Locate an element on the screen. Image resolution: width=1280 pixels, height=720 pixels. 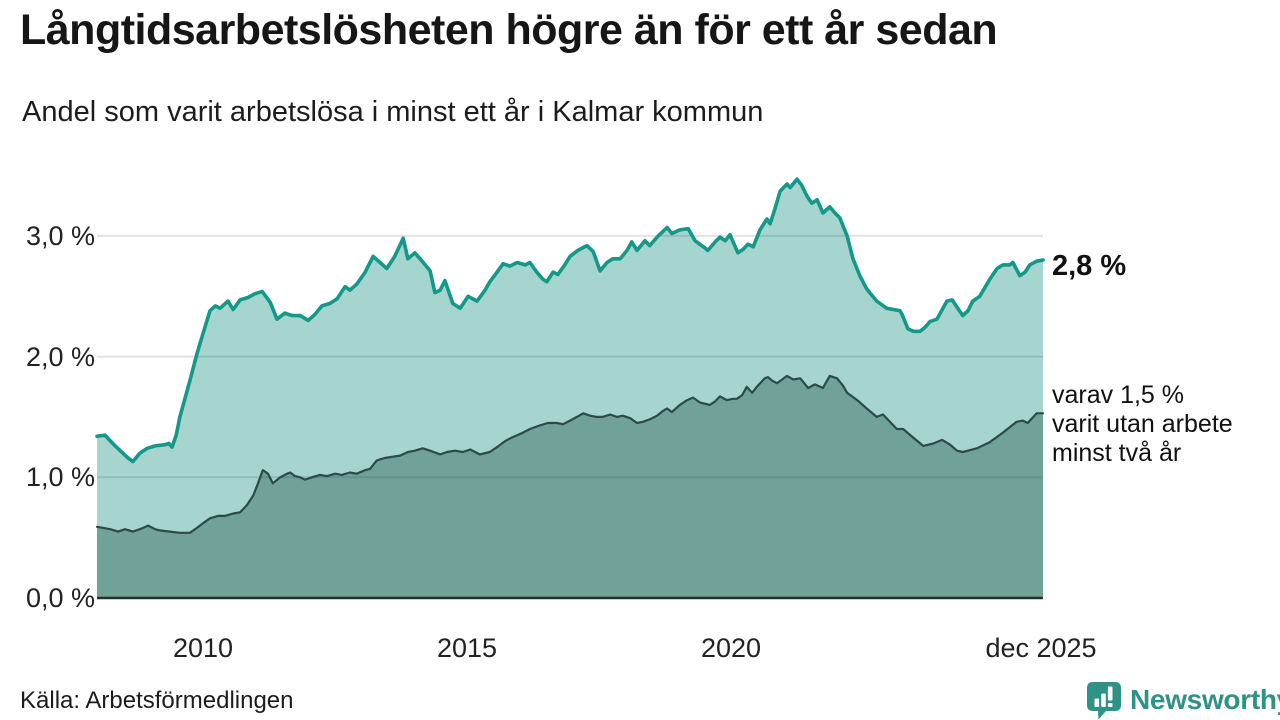
x-axis-tick-dec-2025: dec 2025 is located at coordinates (1041, 648).